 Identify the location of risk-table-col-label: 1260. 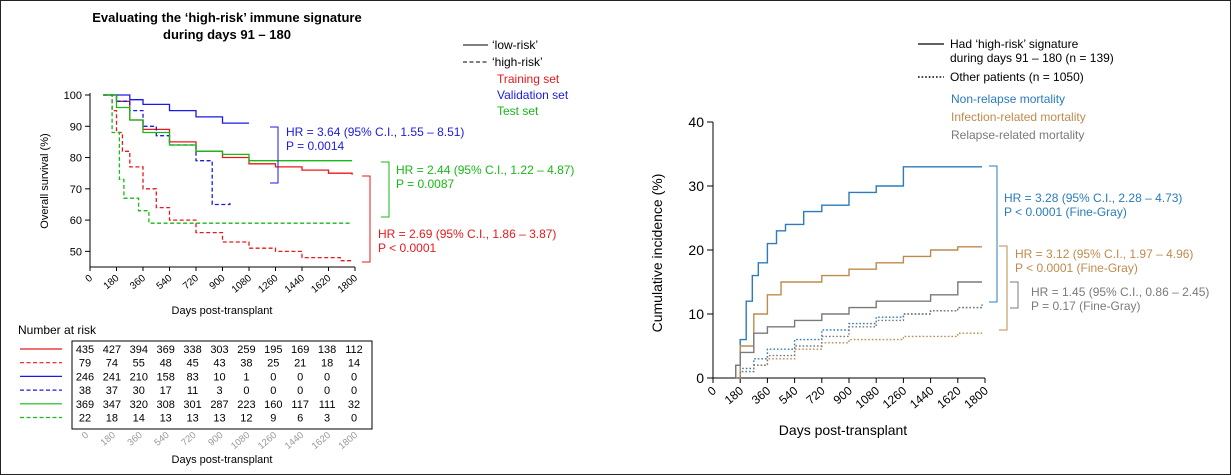
(267, 441).